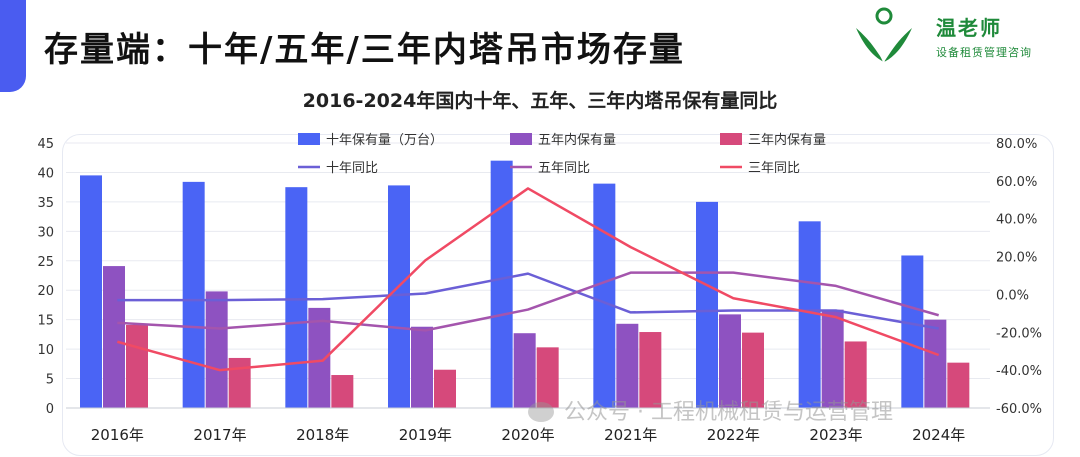 The height and width of the screenshot is (457, 1080). I want to click on legend-label: 十年同比, so click(352, 168).